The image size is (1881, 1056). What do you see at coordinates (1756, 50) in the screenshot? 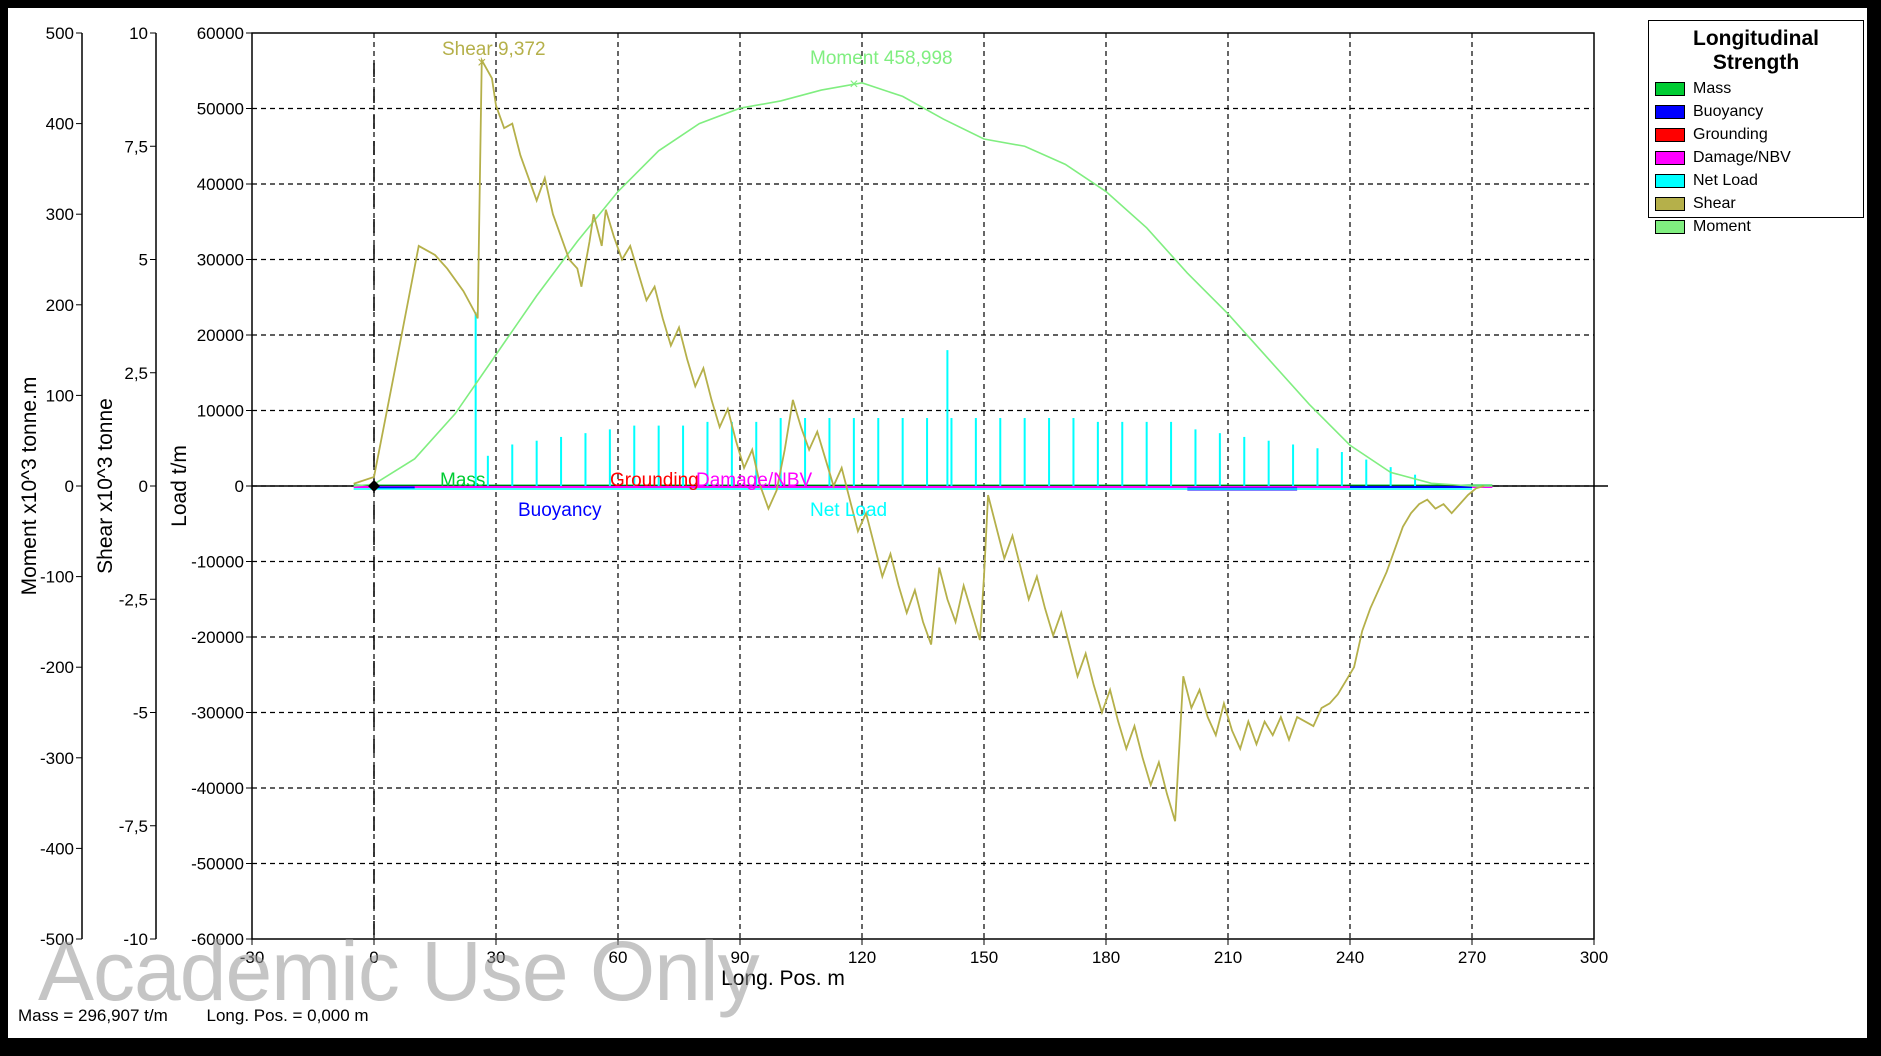
I see `legend-title: Longitudinal Strength` at bounding box center [1756, 50].